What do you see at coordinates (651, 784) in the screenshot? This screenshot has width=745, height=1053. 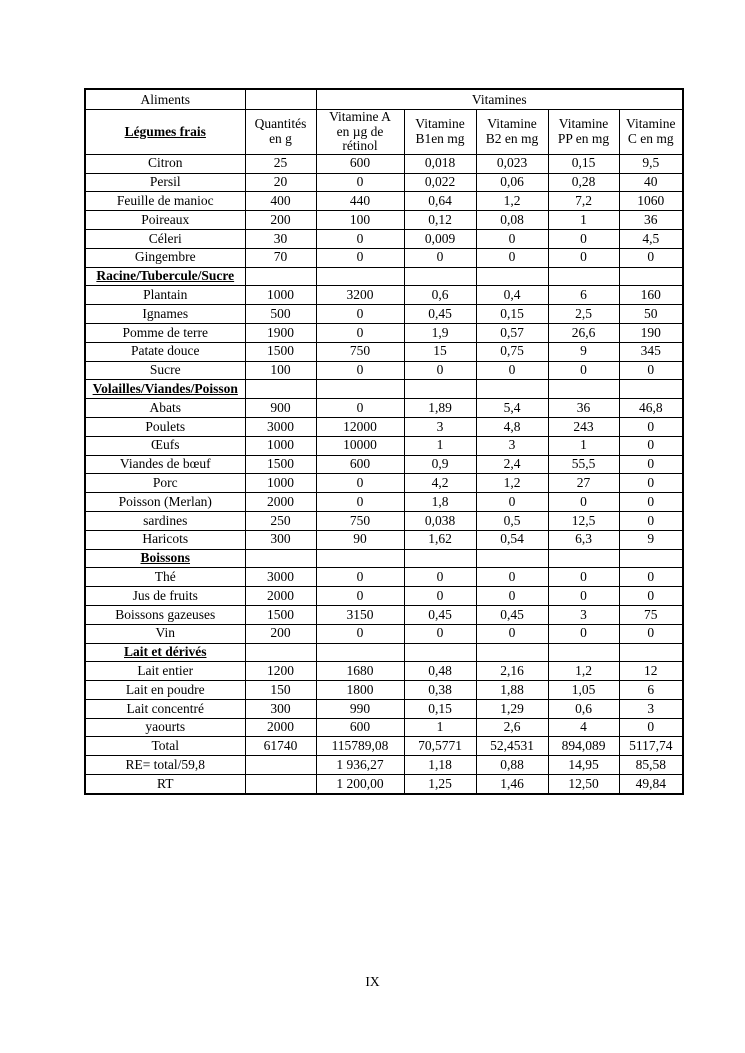 I see `value-cell: 49,84` at bounding box center [651, 784].